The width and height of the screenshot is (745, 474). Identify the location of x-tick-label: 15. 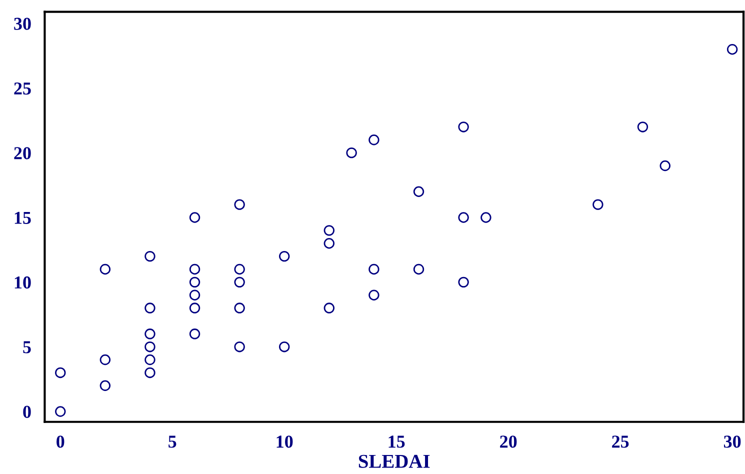
(396, 442).